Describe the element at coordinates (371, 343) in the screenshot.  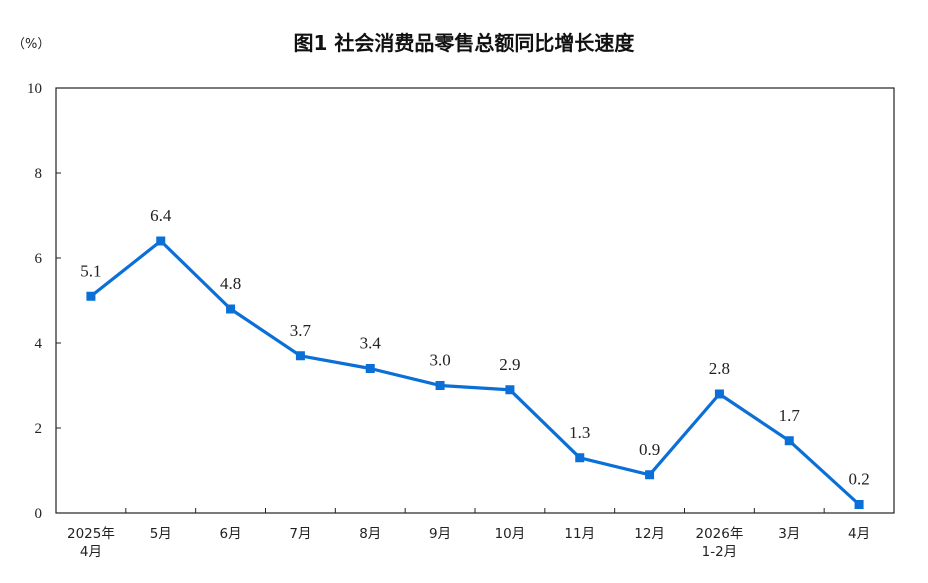
I see `data-label: 3.4` at that location.